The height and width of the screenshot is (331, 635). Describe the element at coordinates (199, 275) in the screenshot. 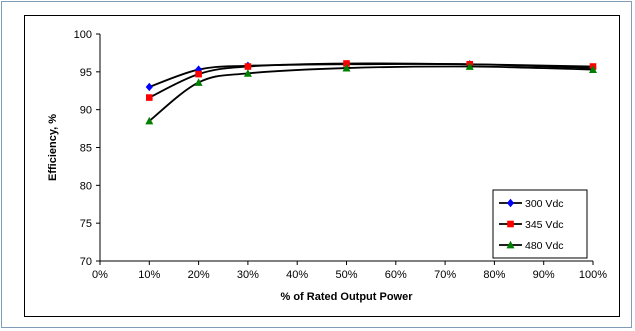

I see `x-tick-label: 20%` at that location.